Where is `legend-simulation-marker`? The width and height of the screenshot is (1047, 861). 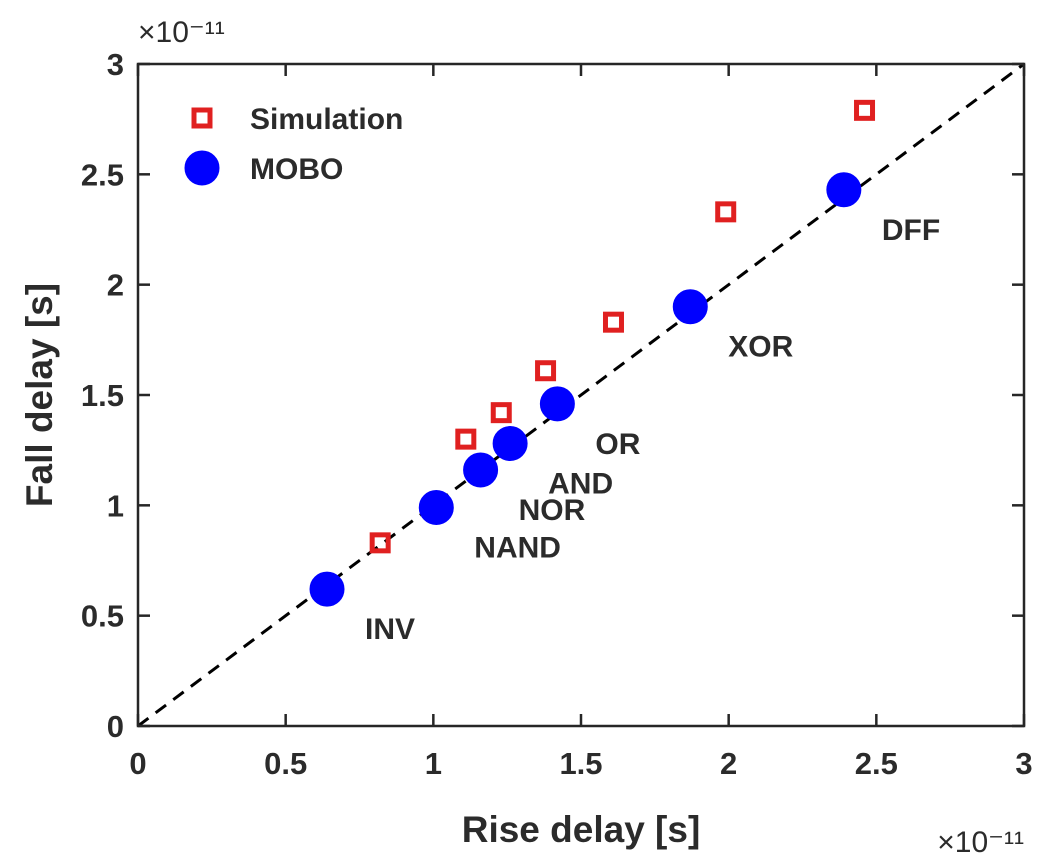 legend-simulation-marker is located at coordinates (202, 118).